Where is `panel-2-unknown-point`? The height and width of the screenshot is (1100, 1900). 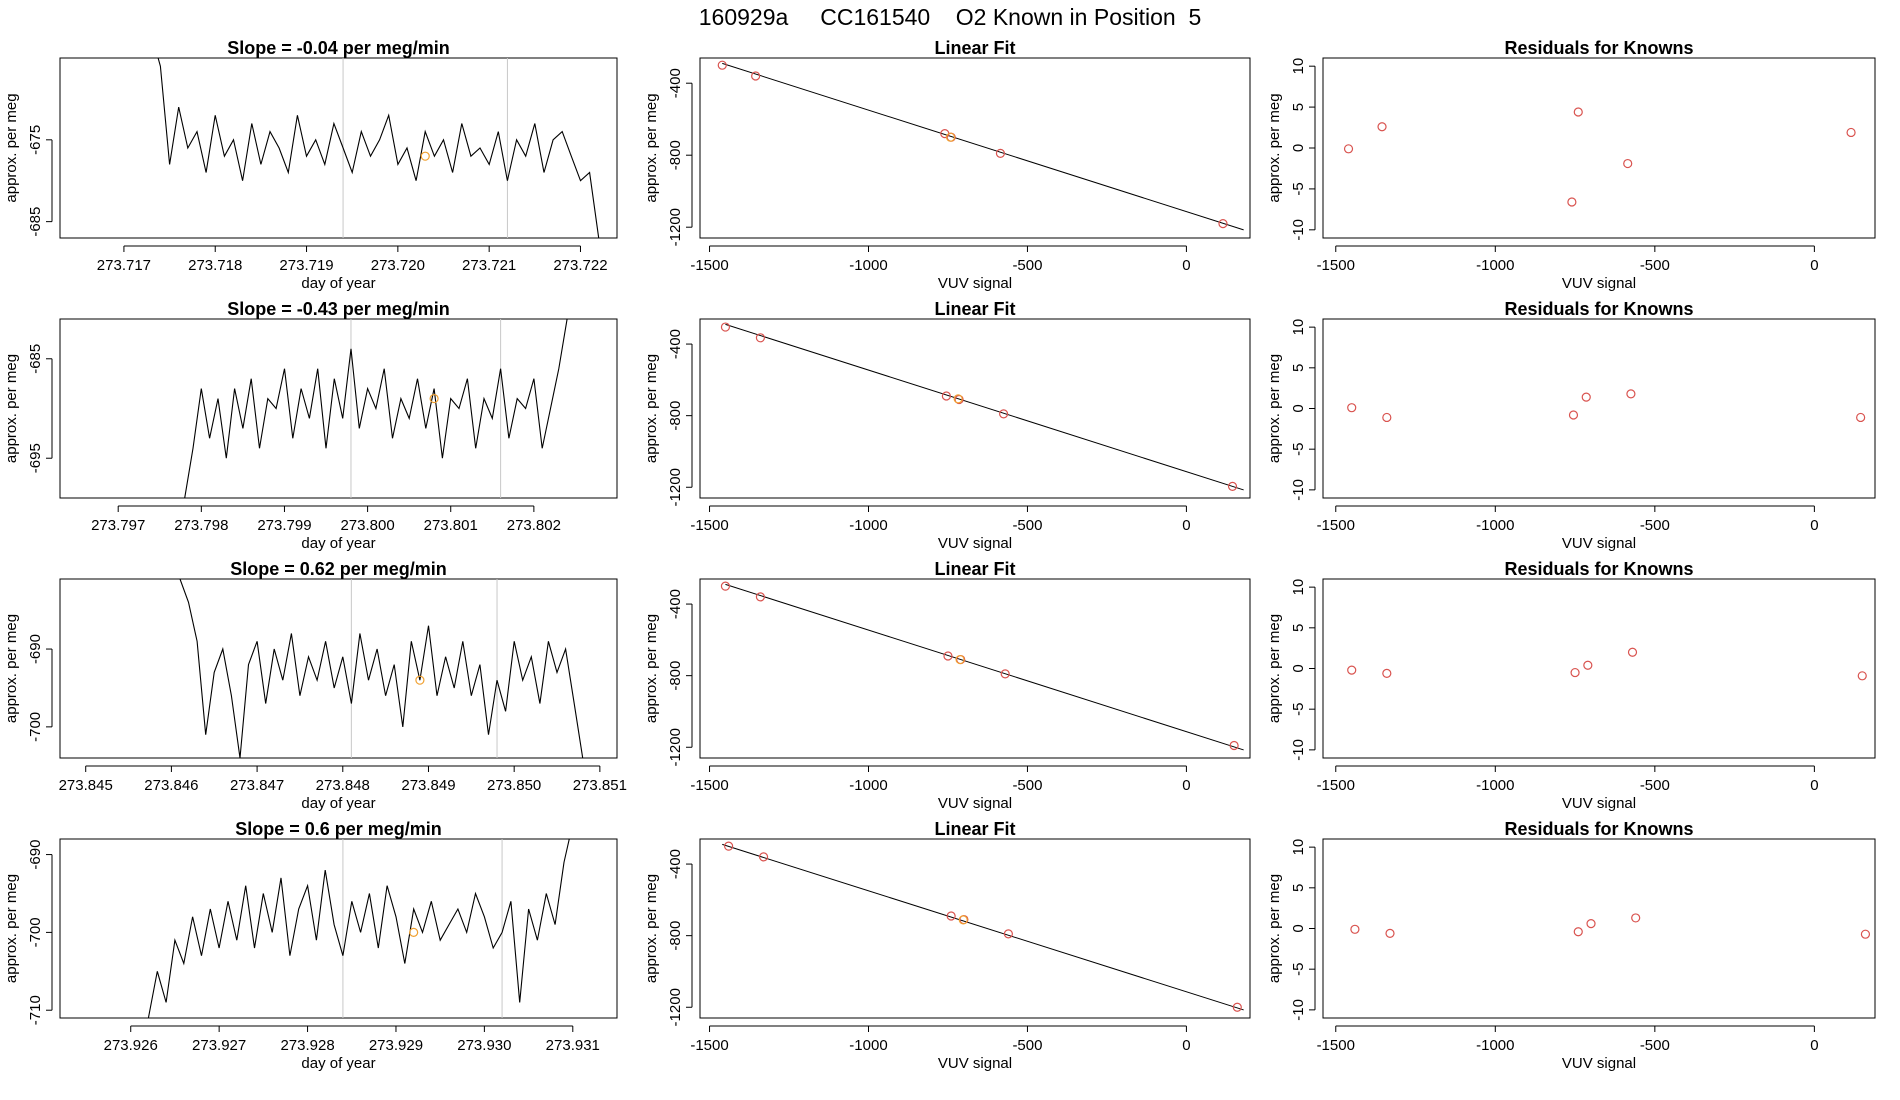 panel-2-unknown-point is located at coordinates (950, 137).